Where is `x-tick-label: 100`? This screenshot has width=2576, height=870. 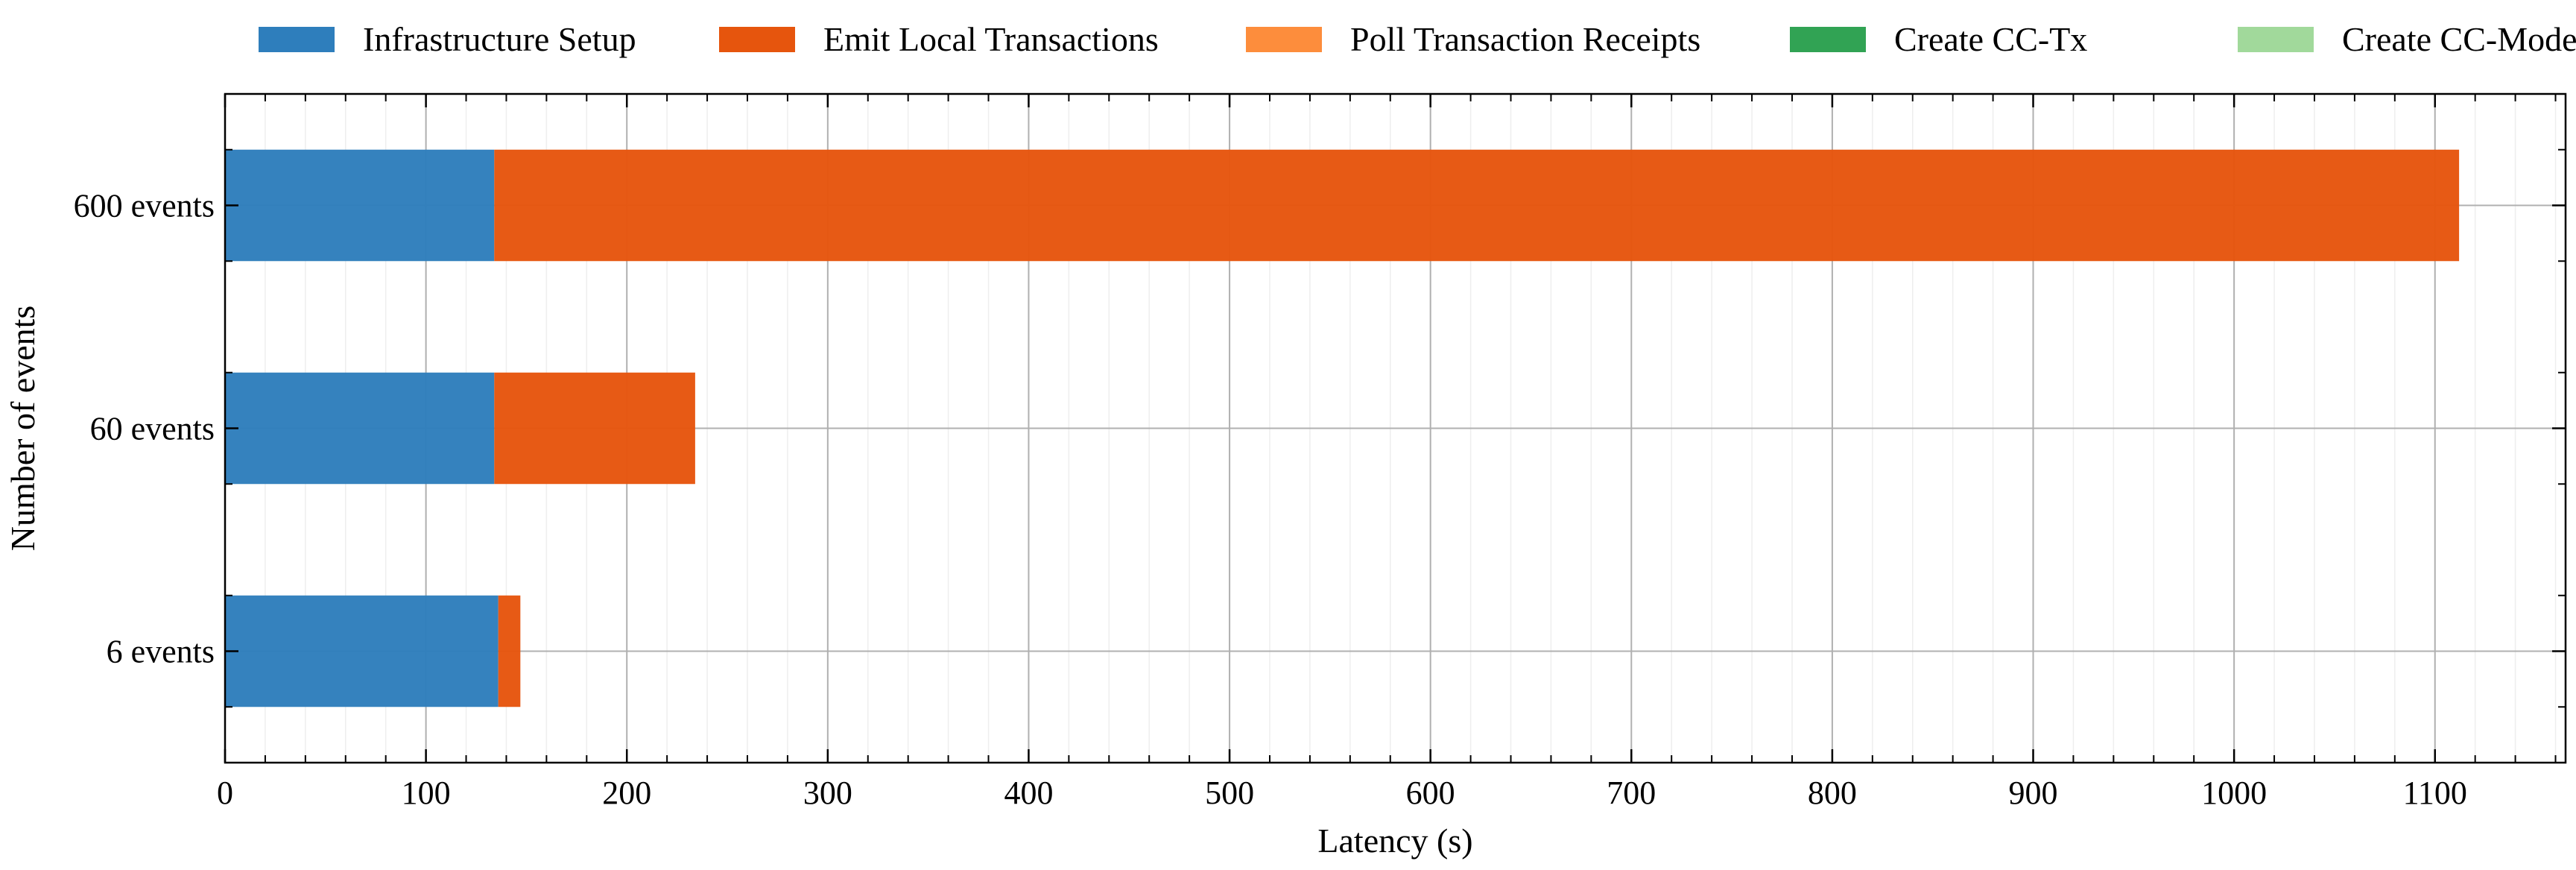 x-tick-label: 100 is located at coordinates (426, 793).